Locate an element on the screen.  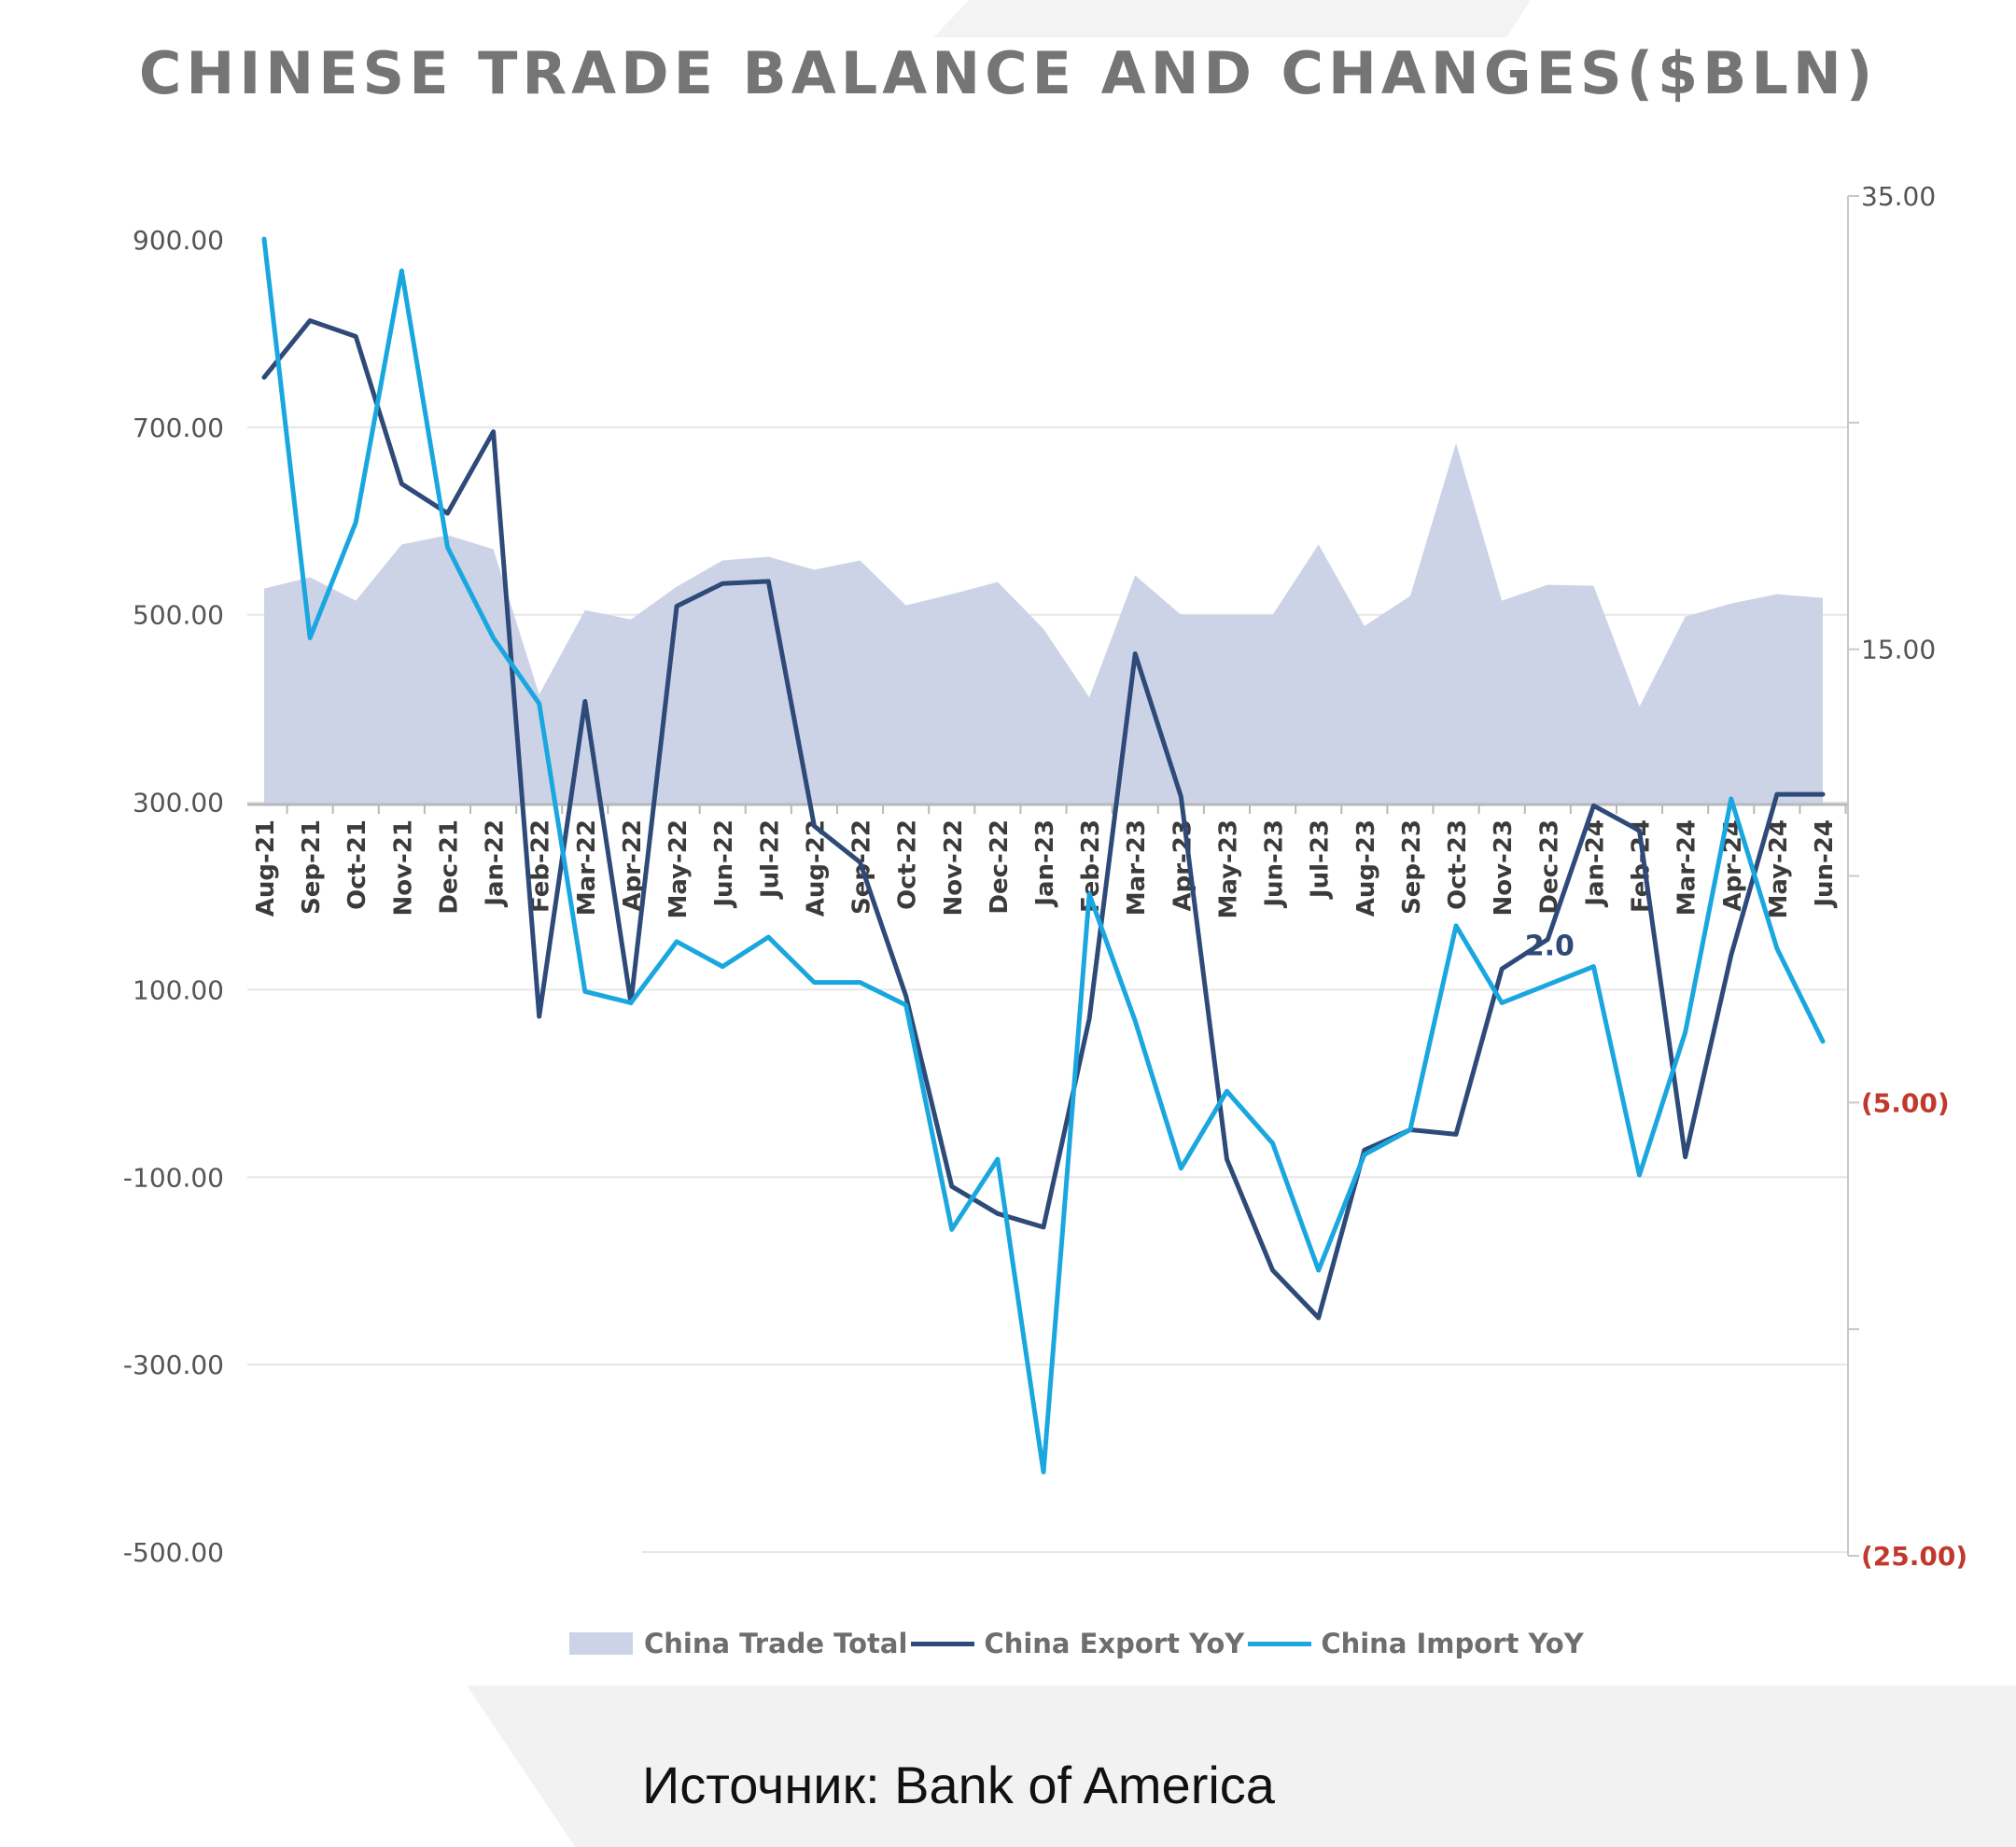
right-axis-tick-label: (25.00) is located at coordinates (1914, 1556).